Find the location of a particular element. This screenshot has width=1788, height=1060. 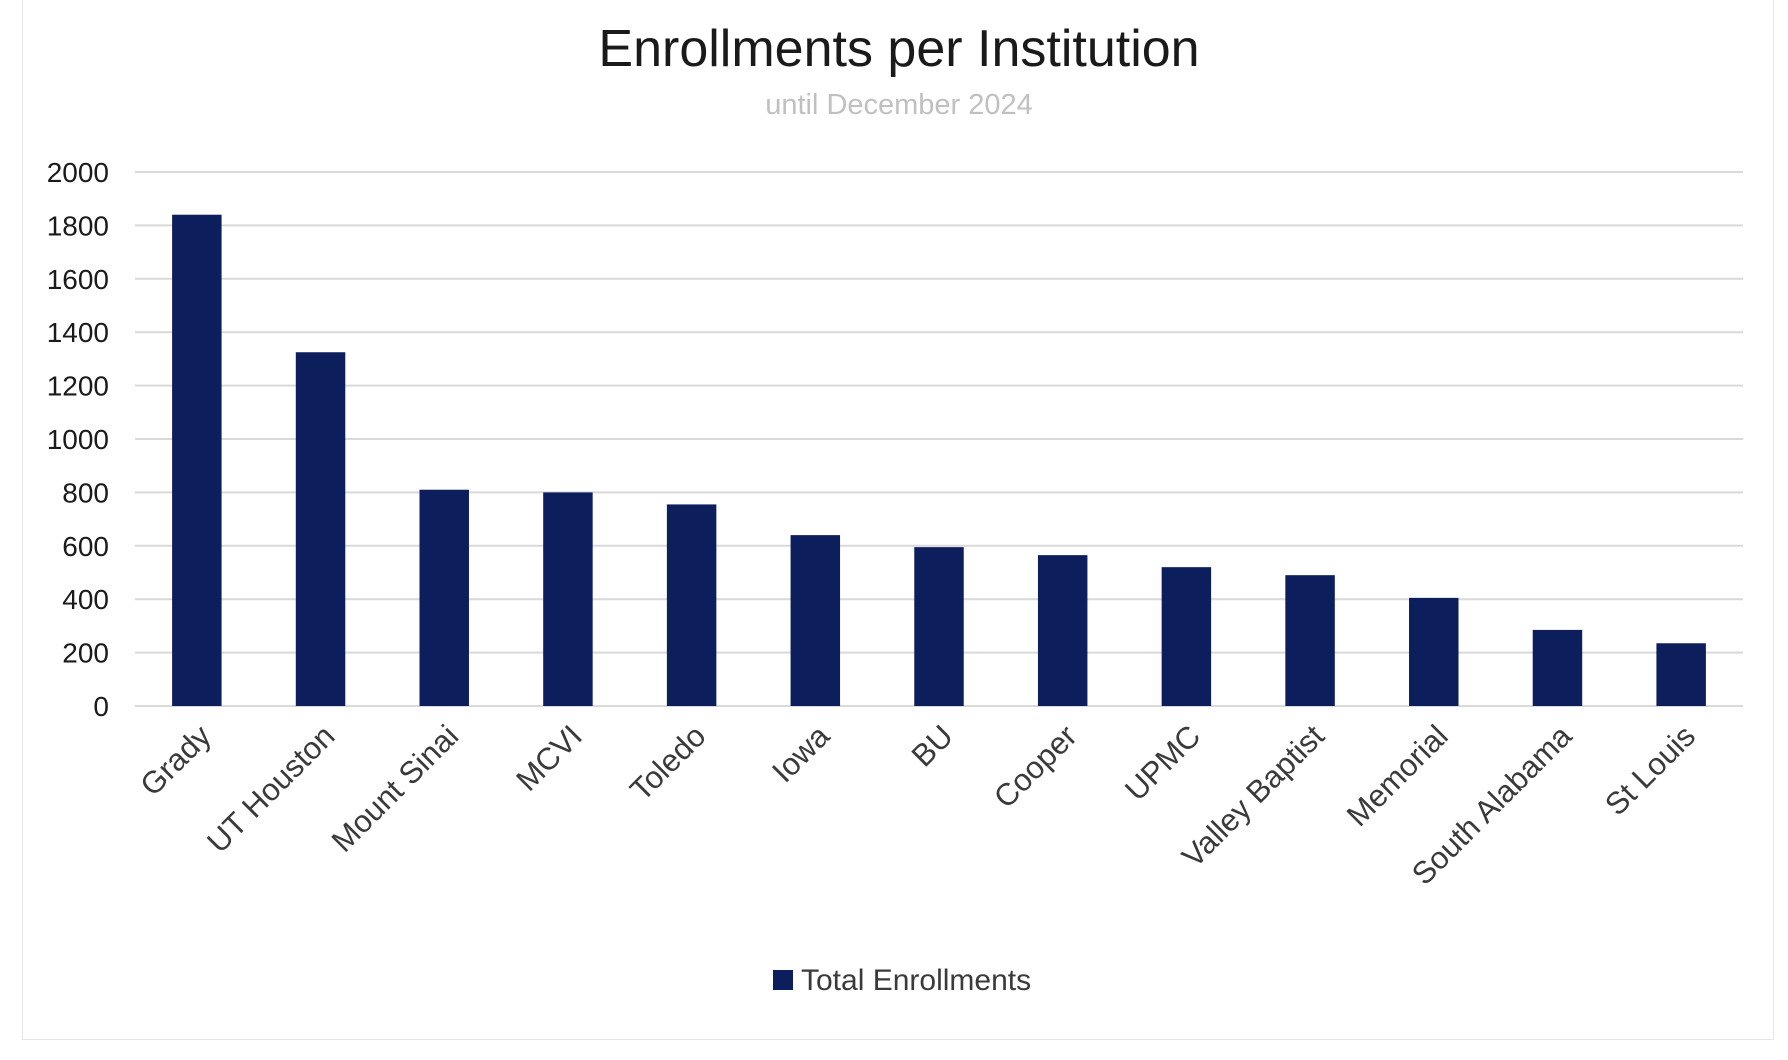

y-tick-label: 1400 is located at coordinates (78, 332).